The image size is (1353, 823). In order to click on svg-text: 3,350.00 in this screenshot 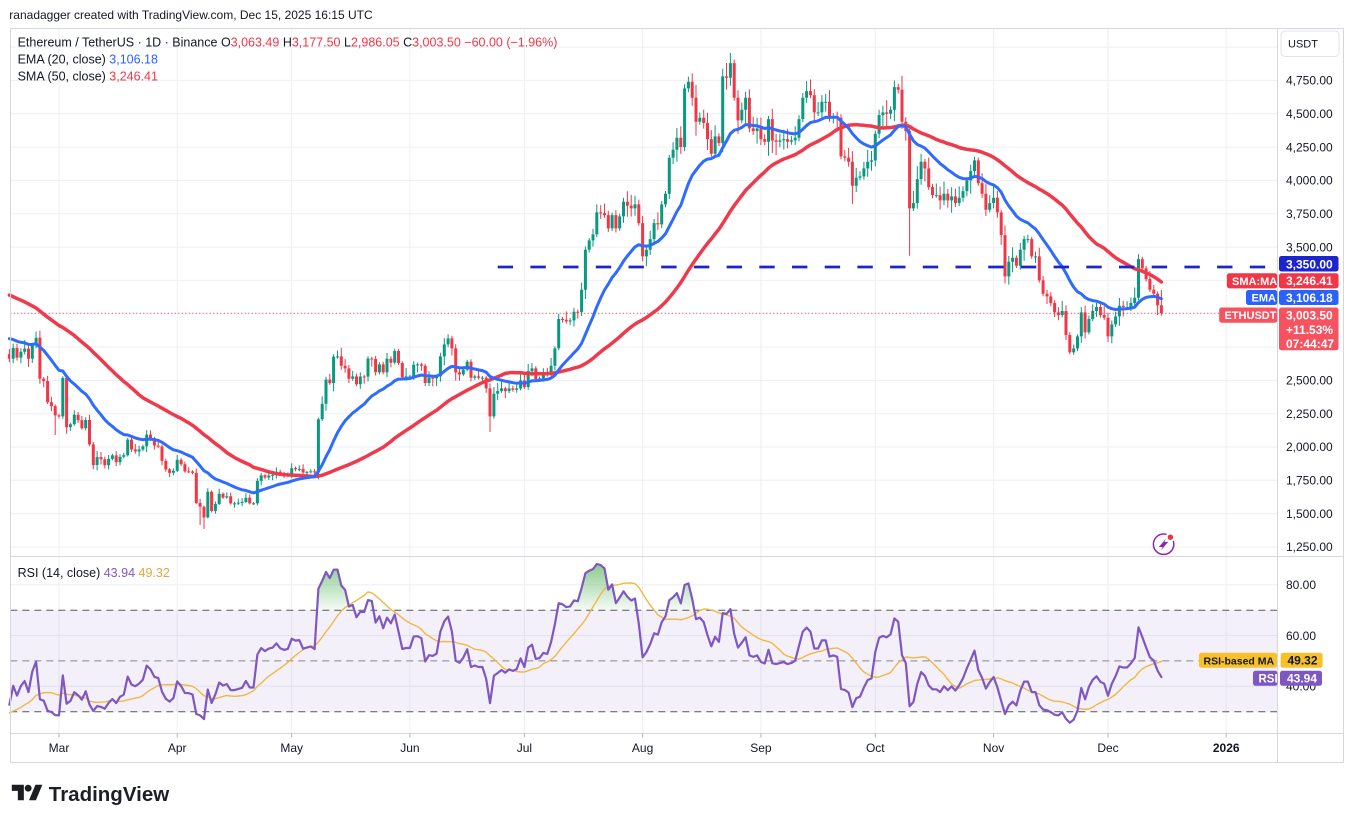, I will do `click(1309, 264)`.